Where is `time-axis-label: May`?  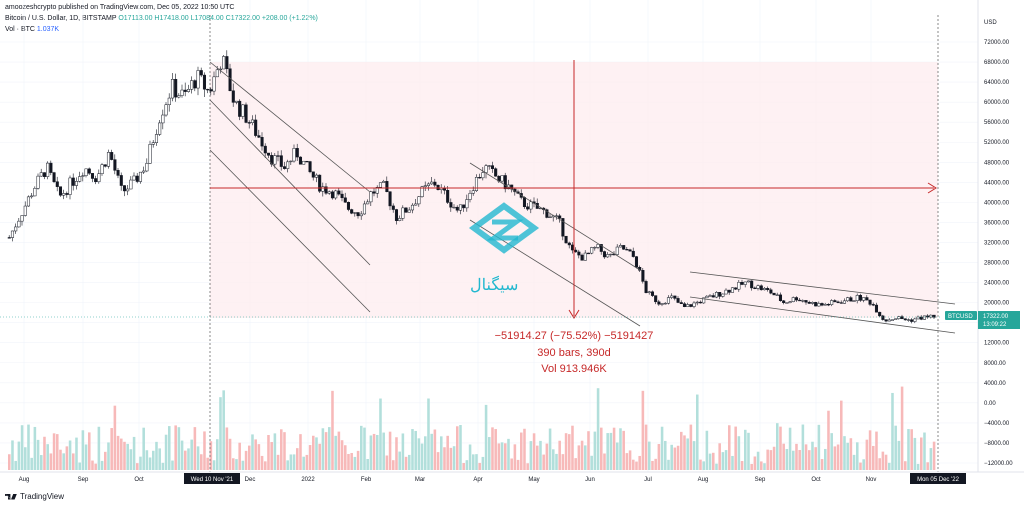 time-axis-label: May is located at coordinates (533, 480).